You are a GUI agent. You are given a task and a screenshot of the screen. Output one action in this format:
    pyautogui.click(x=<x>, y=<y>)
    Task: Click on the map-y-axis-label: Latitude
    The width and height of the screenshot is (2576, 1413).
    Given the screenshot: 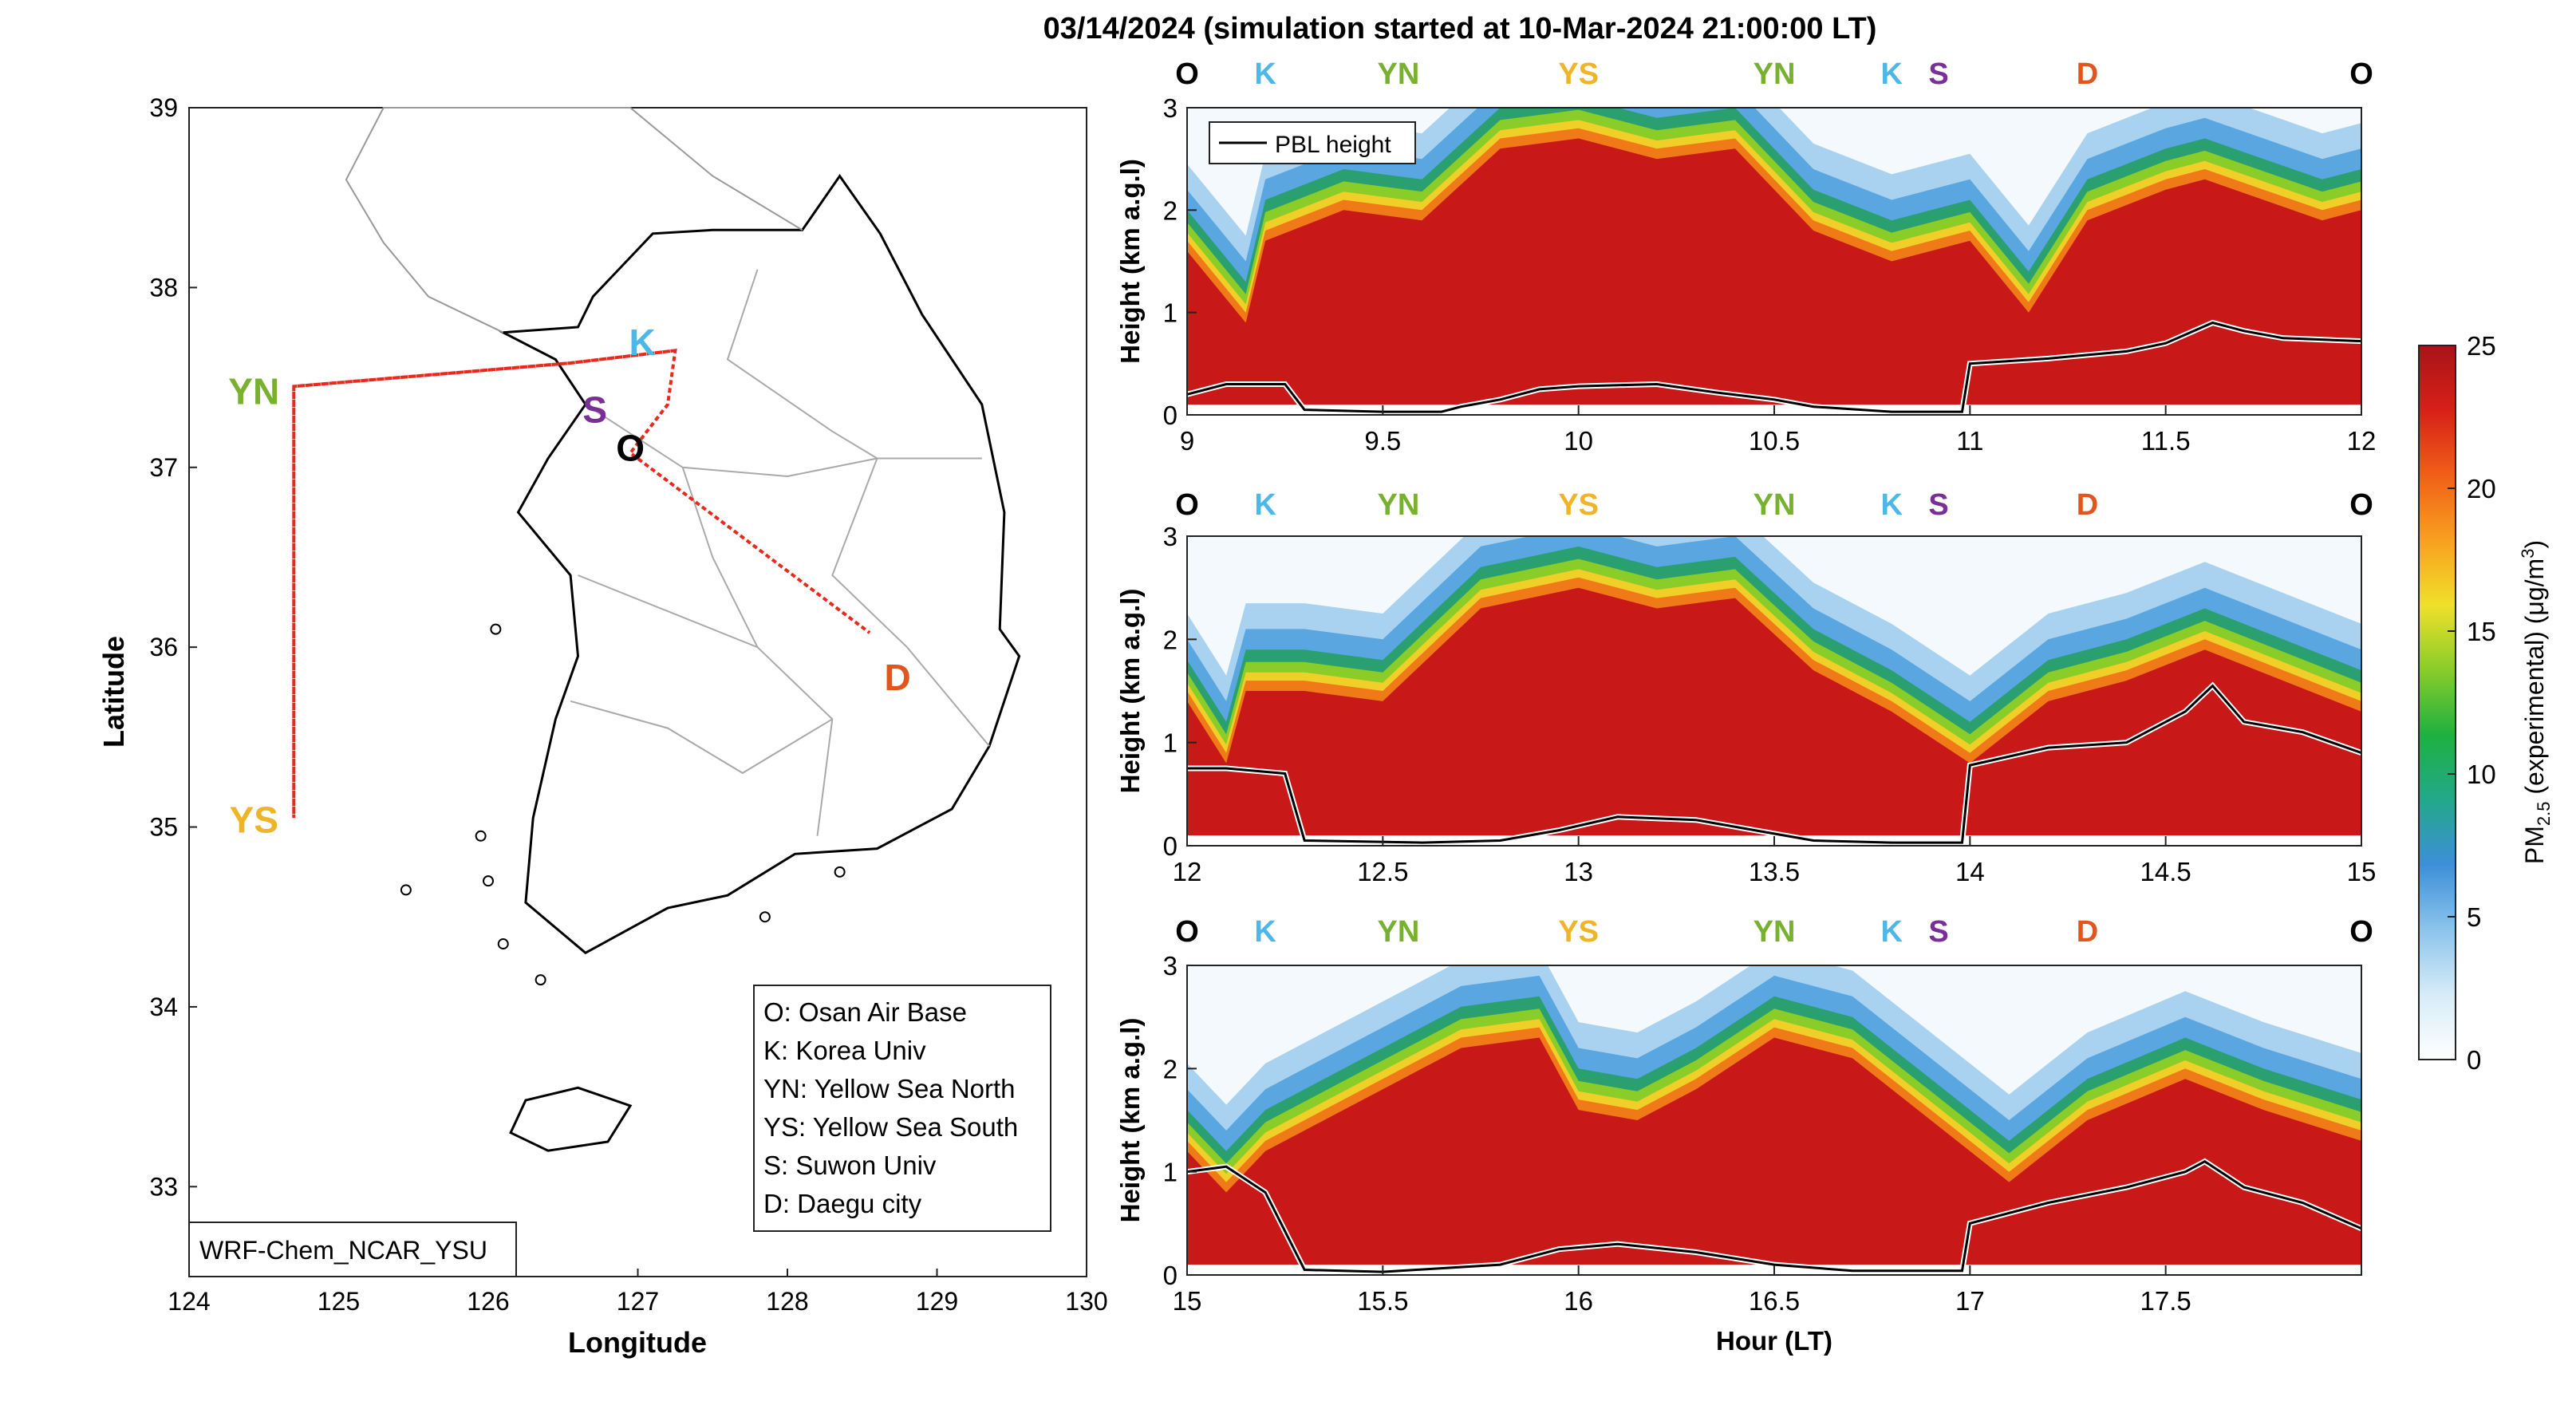 What is the action you would take?
    pyautogui.click(x=113, y=692)
    